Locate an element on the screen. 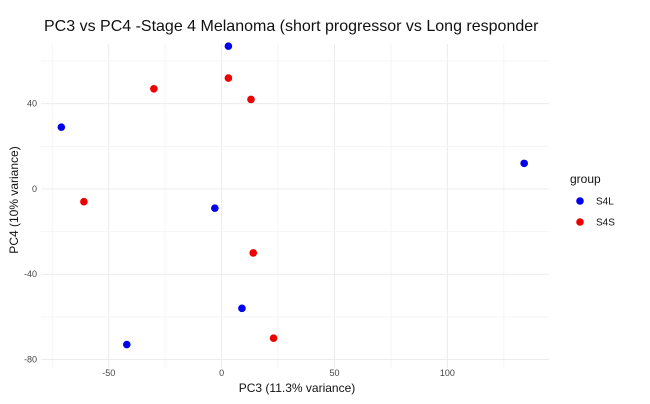  x-tick-label: -50 is located at coordinates (108, 373).